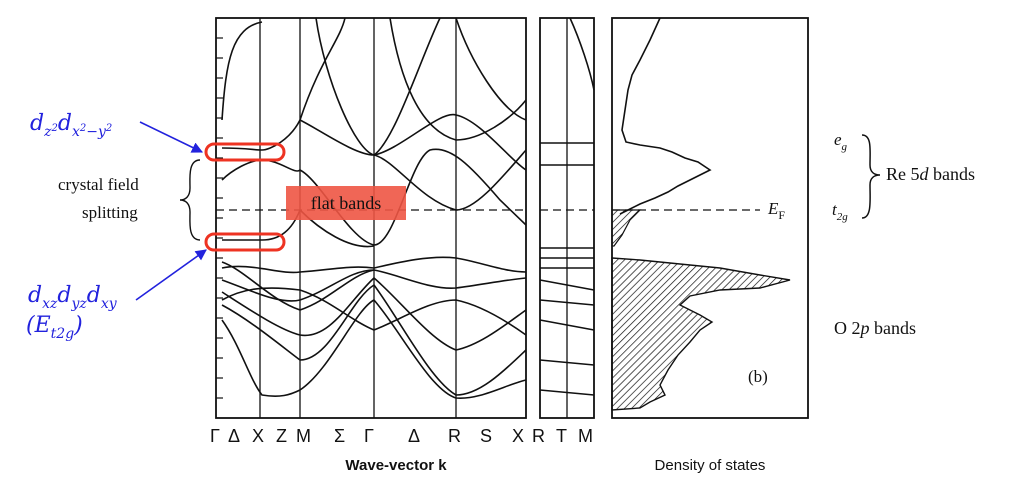 The height and width of the screenshot is (500, 1024). Describe the element at coordinates (665, 116) in the screenshot. I see `dos-re5d-curve` at that location.